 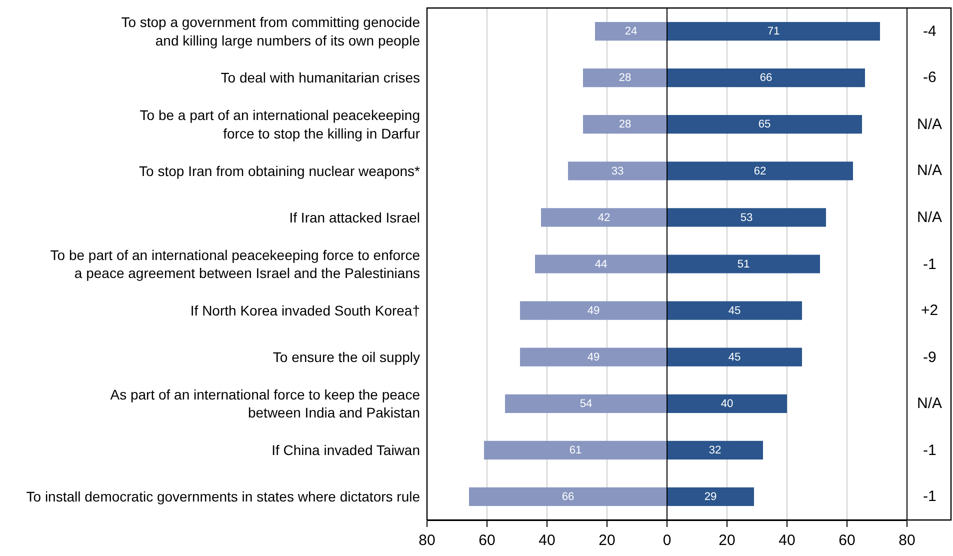 What do you see at coordinates (710, 497) in the screenshot?
I see `data-label: 29` at bounding box center [710, 497].